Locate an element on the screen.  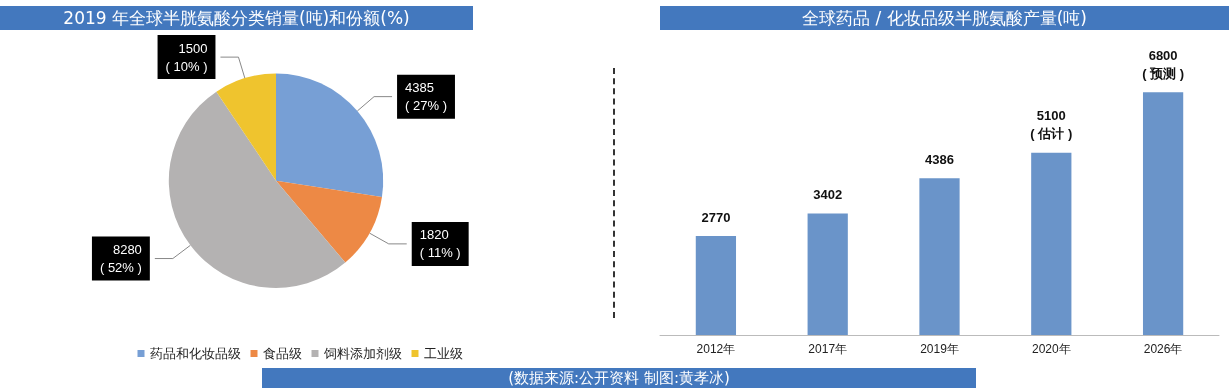
data-label: 2770 is located at coordinates (716, 217).